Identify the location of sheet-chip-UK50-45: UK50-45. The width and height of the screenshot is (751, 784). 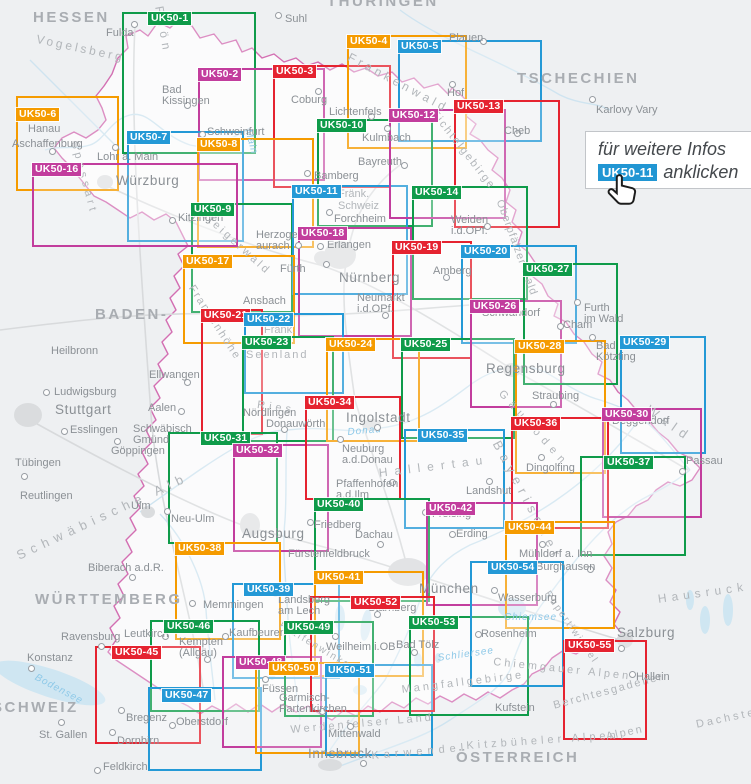
(136, 652).